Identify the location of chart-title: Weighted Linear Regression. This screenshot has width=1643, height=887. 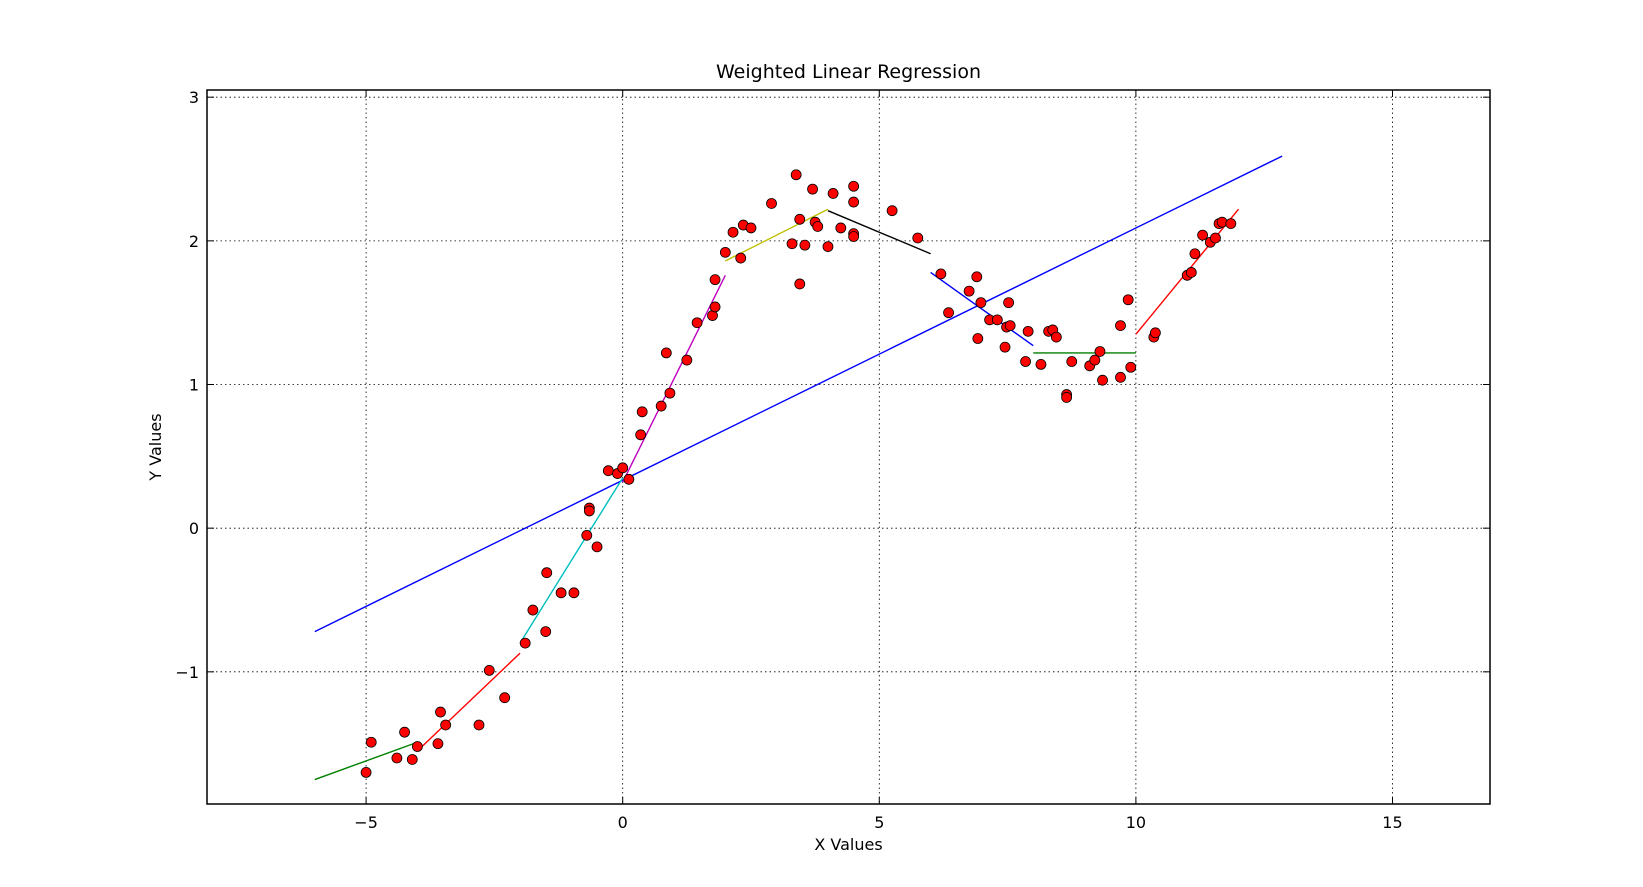
(848, 72).